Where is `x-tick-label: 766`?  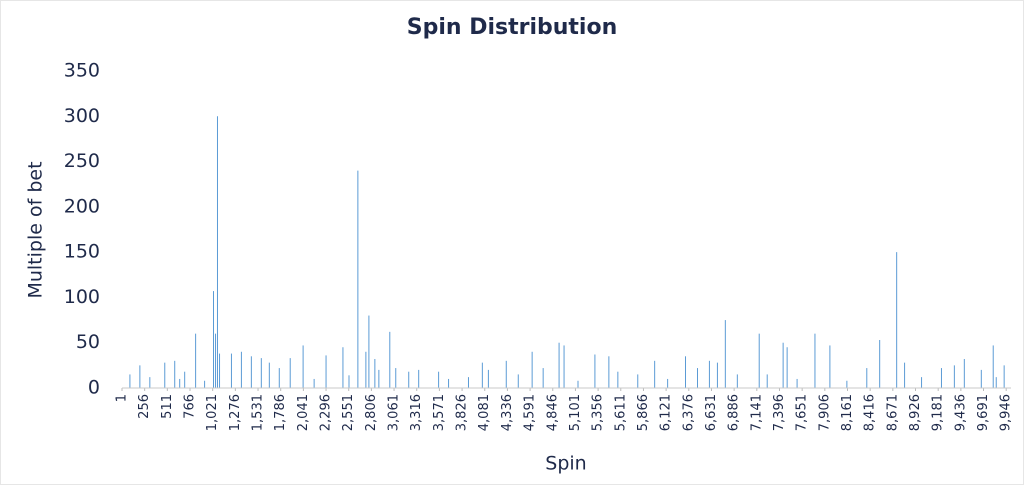
x-tick-label: 766 is located at coordinates (190, 406).